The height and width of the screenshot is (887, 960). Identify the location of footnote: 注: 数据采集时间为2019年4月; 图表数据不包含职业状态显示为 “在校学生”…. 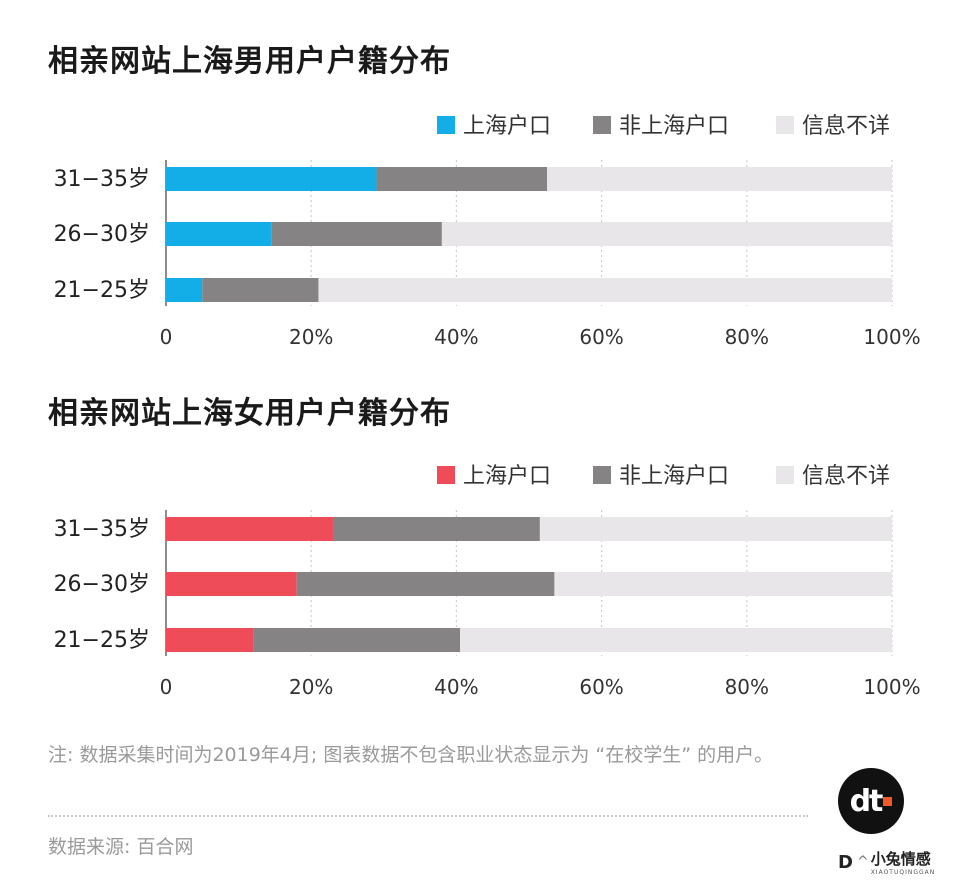
(411, 755).